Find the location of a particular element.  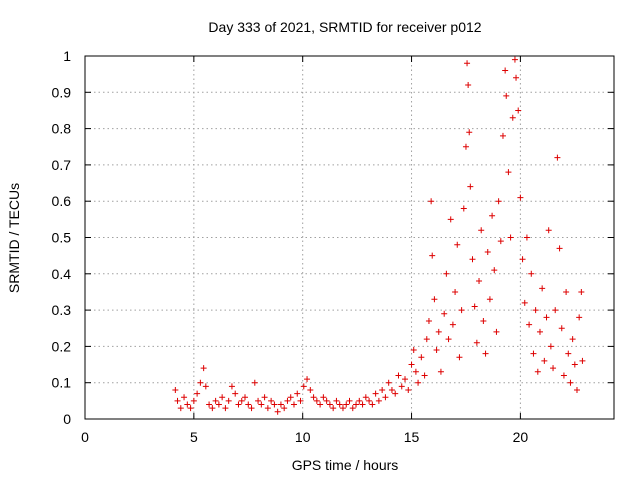

y-tick-label: 0.5 is located at coordinates (62, 238).